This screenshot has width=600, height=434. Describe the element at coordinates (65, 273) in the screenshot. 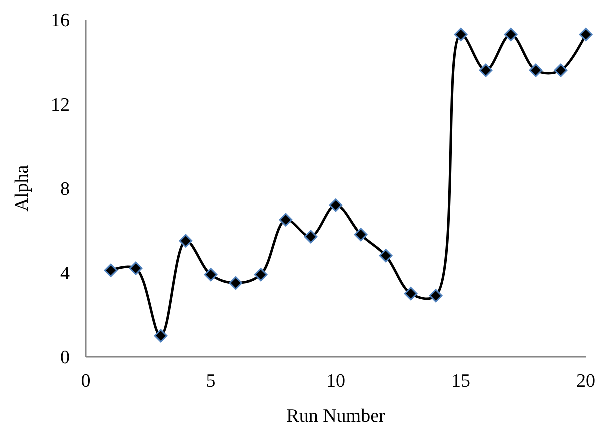

I see `y-tick-label: 4` at that location.